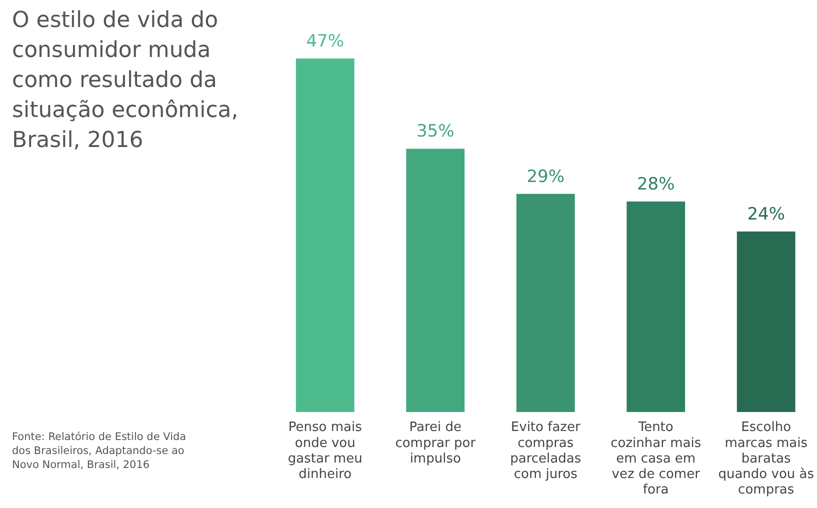  I want to click on data-label: 29%, so click(545, 176).